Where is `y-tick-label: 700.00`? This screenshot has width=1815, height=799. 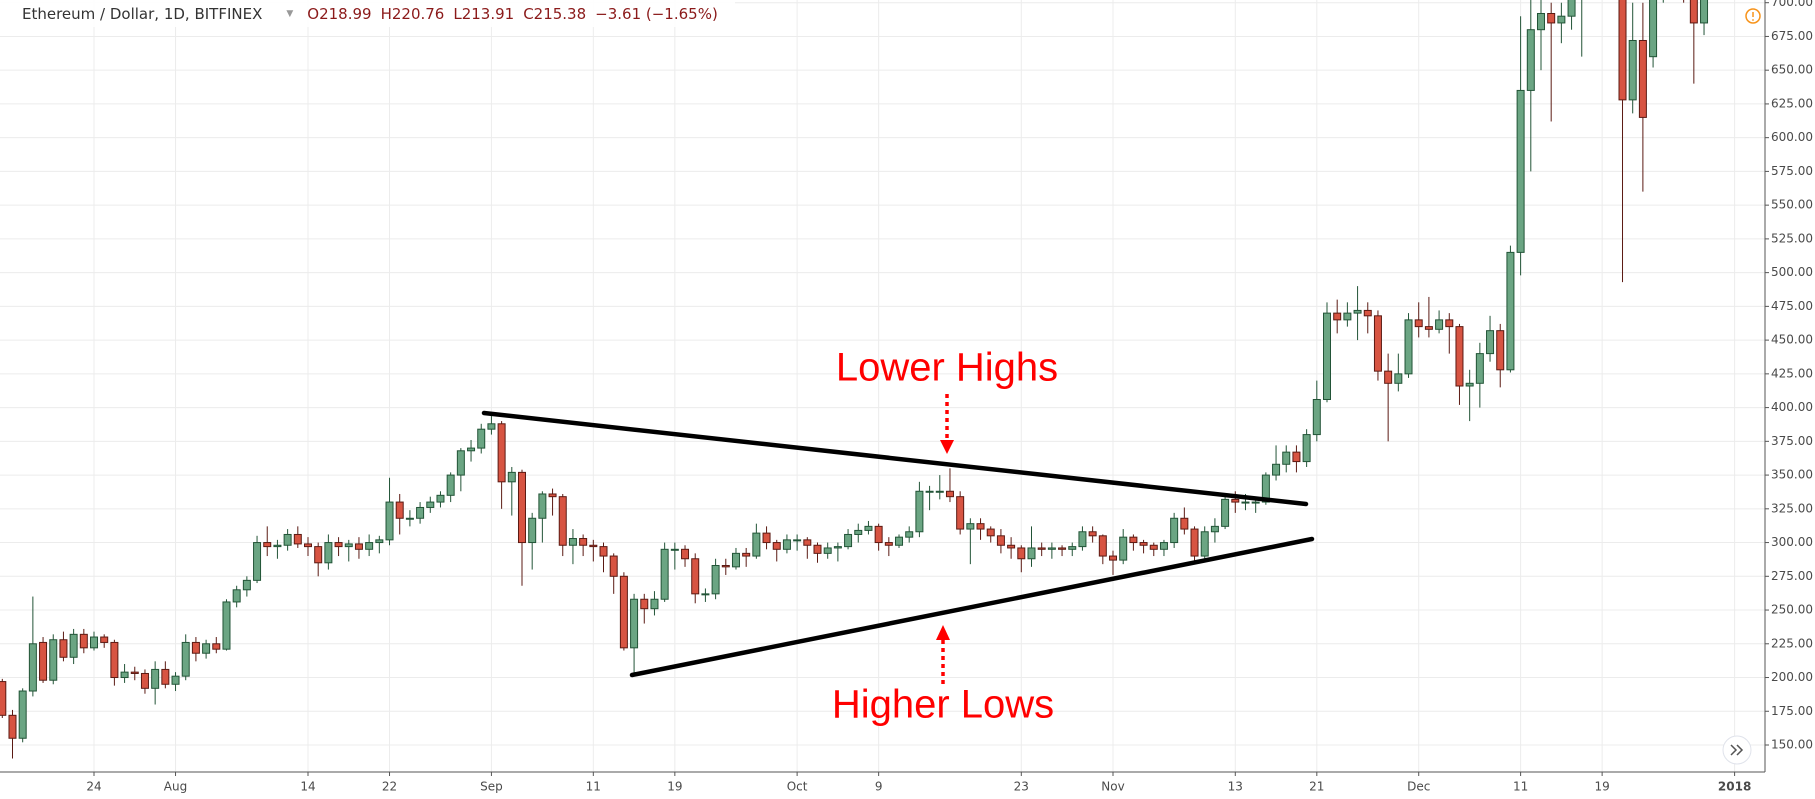 y-tick-label: 700.00 is located at coordinates (1792, 4).